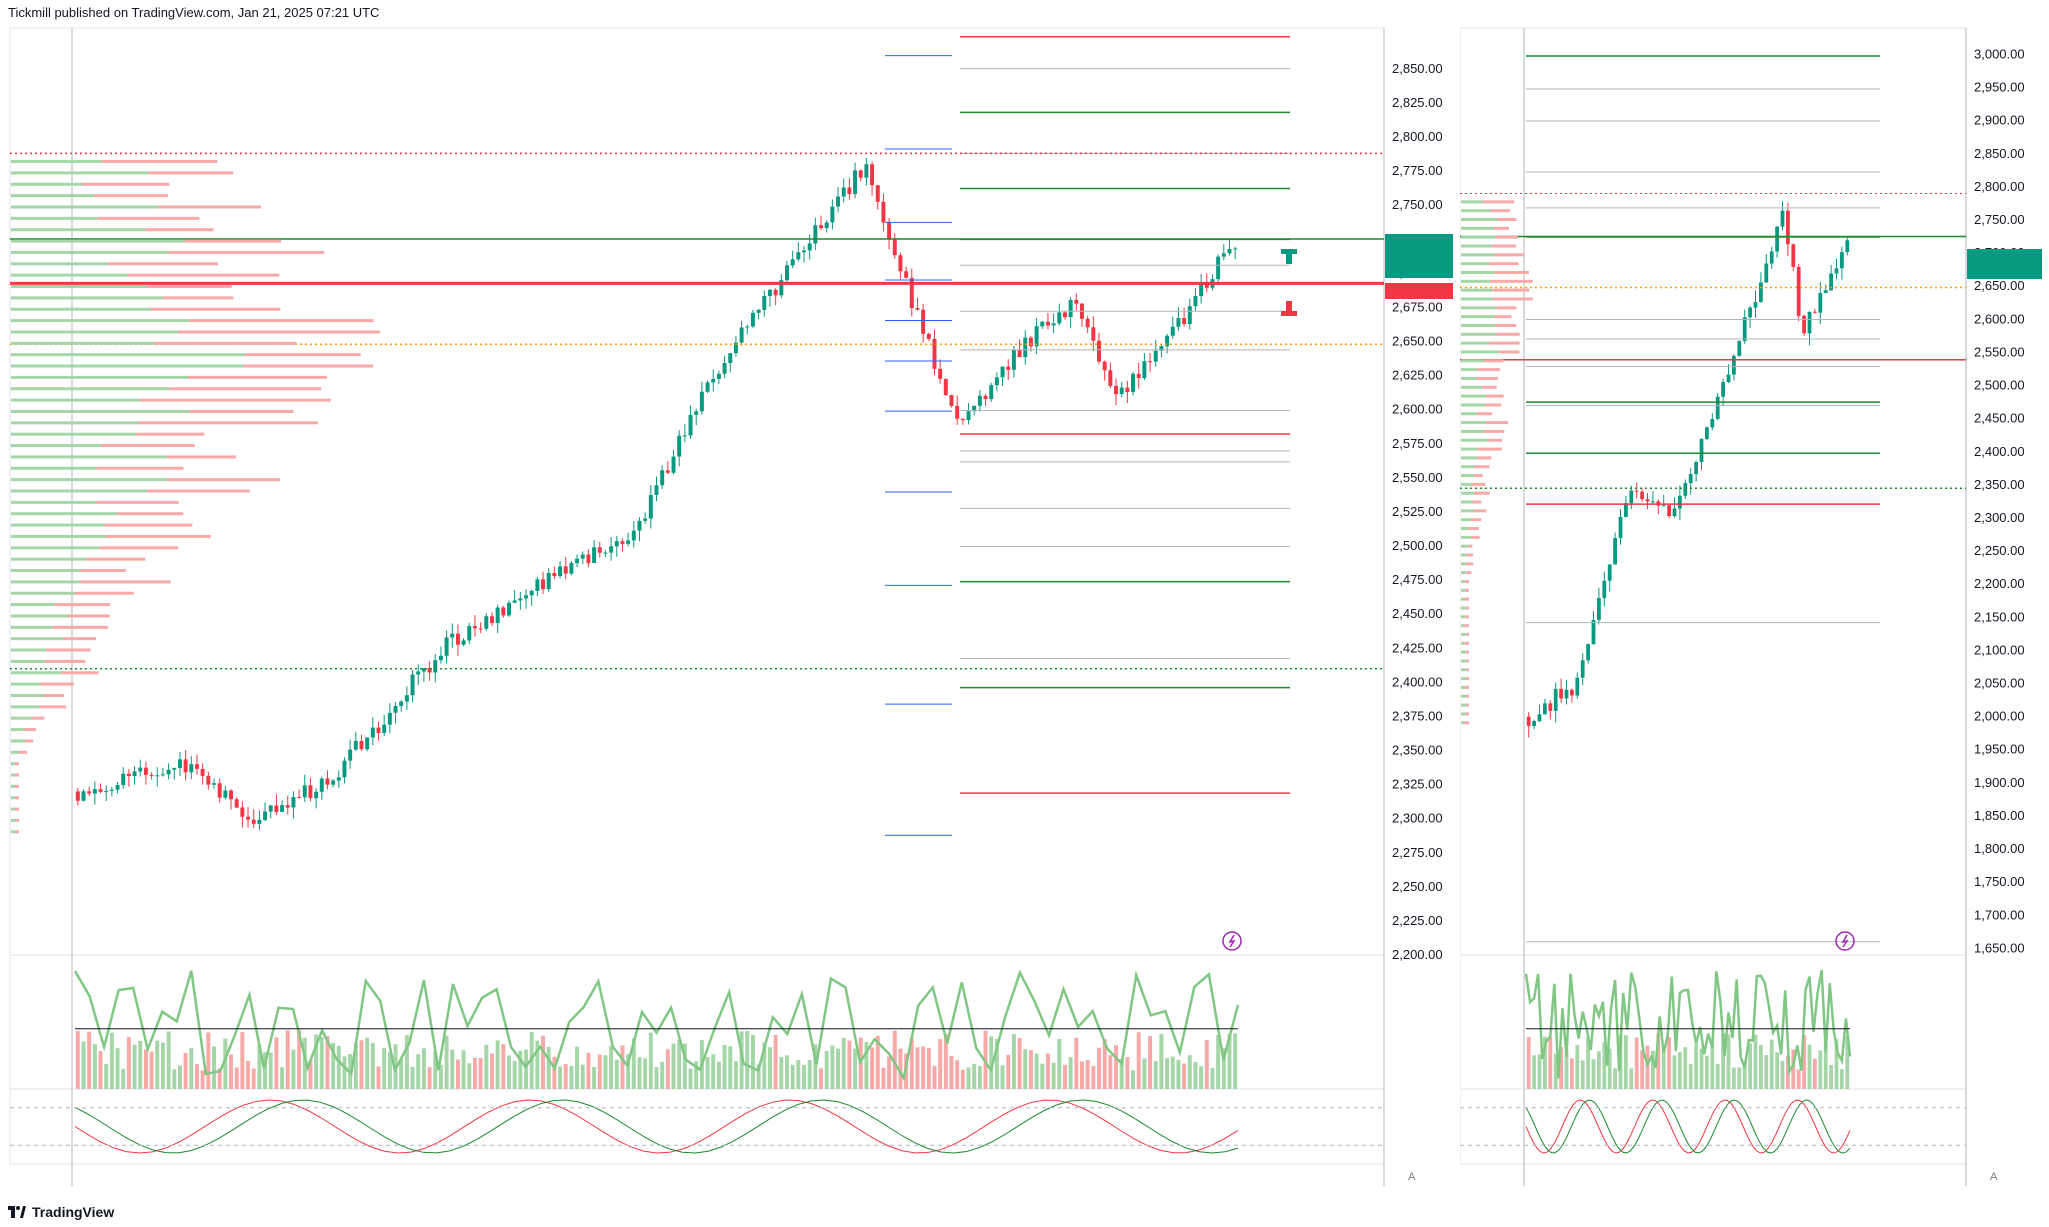 The height and width of the screenshot is (1227, 2049). Describe the element at coordinates (1417, 136) in the screenshot. I see `price-tick-label: 2,800.00` at that location.